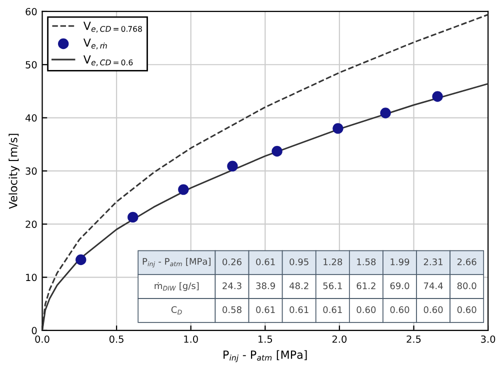  I want to click on annotation: C$_{D}$, so click(176, 310).